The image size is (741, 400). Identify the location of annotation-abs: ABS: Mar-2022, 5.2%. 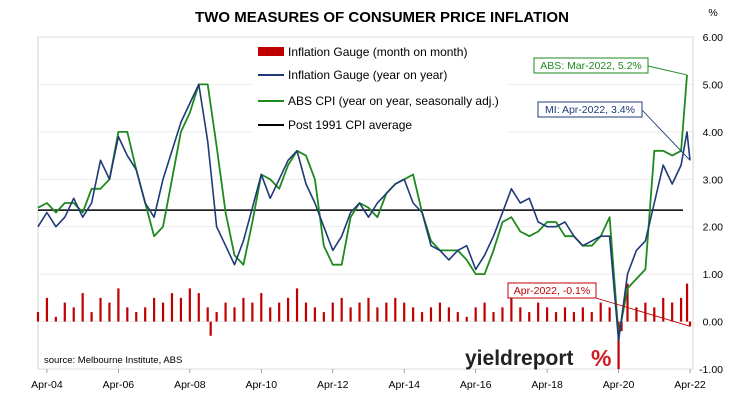
(591, 65).